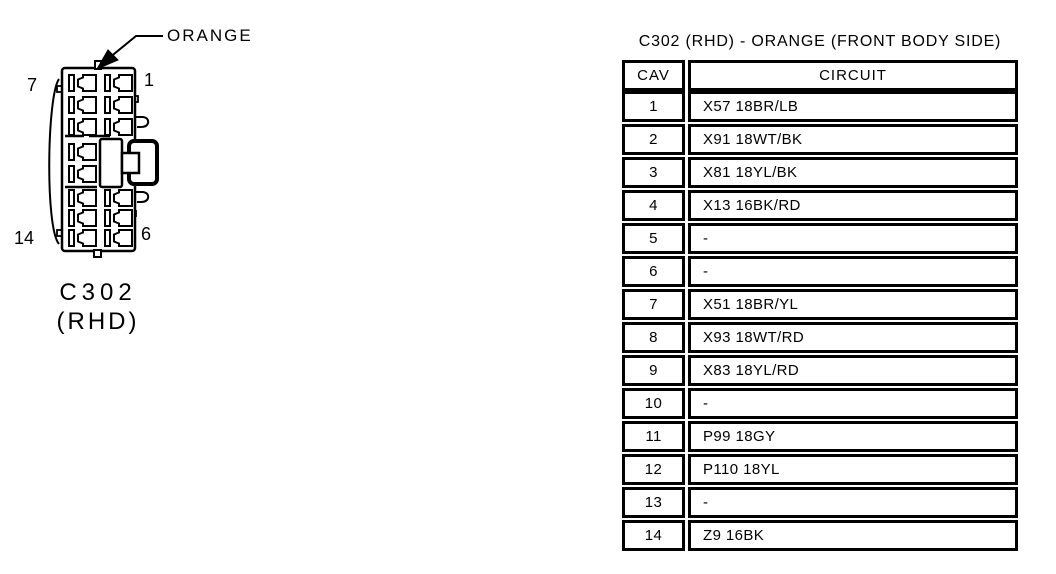 The image size is (1056, 574). What do you see at coordinates (653, 75) in the screenshot?
I see `cav-column-header: CAV` at bounding box center [653, 75].